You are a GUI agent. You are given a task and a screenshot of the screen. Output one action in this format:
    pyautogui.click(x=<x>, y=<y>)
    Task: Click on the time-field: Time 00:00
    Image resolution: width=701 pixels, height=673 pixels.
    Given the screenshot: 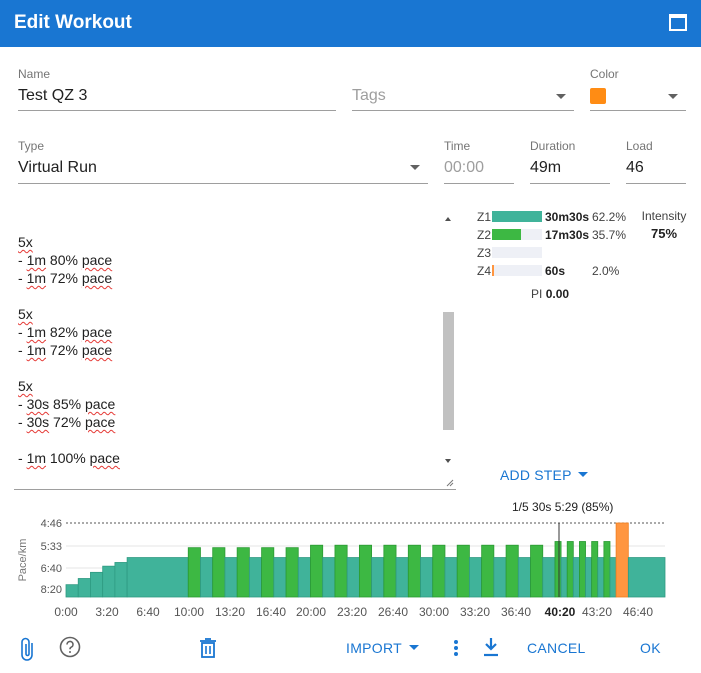 What is the action you would take?
    pyautogui.click(x=479, y=161)
    